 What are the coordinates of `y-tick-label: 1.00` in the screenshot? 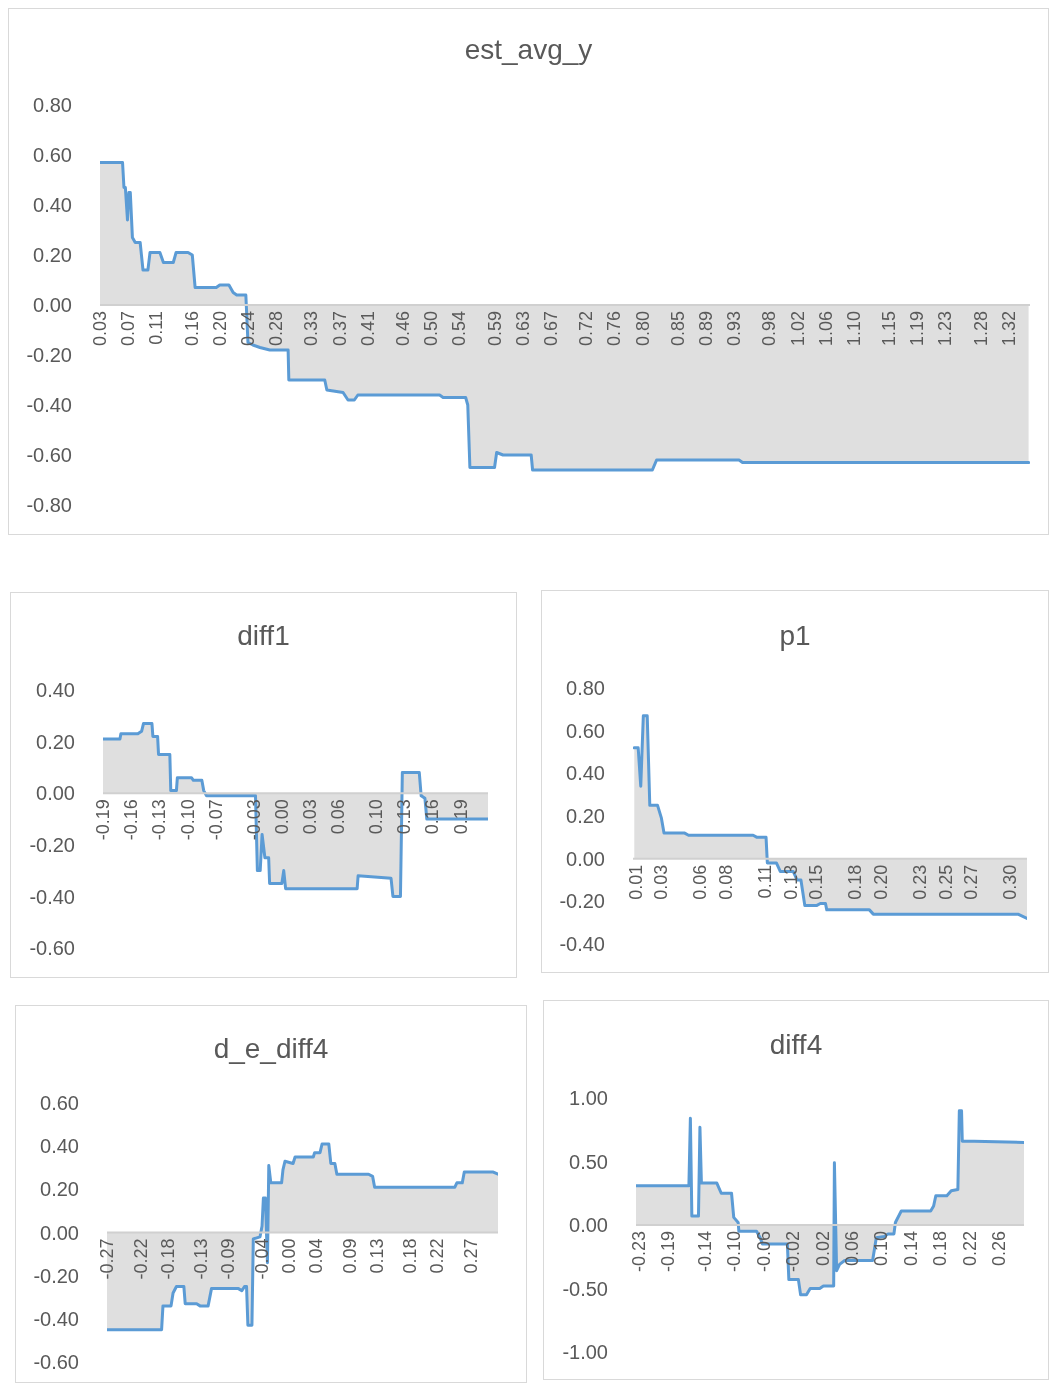 It's located at (588, 1098).